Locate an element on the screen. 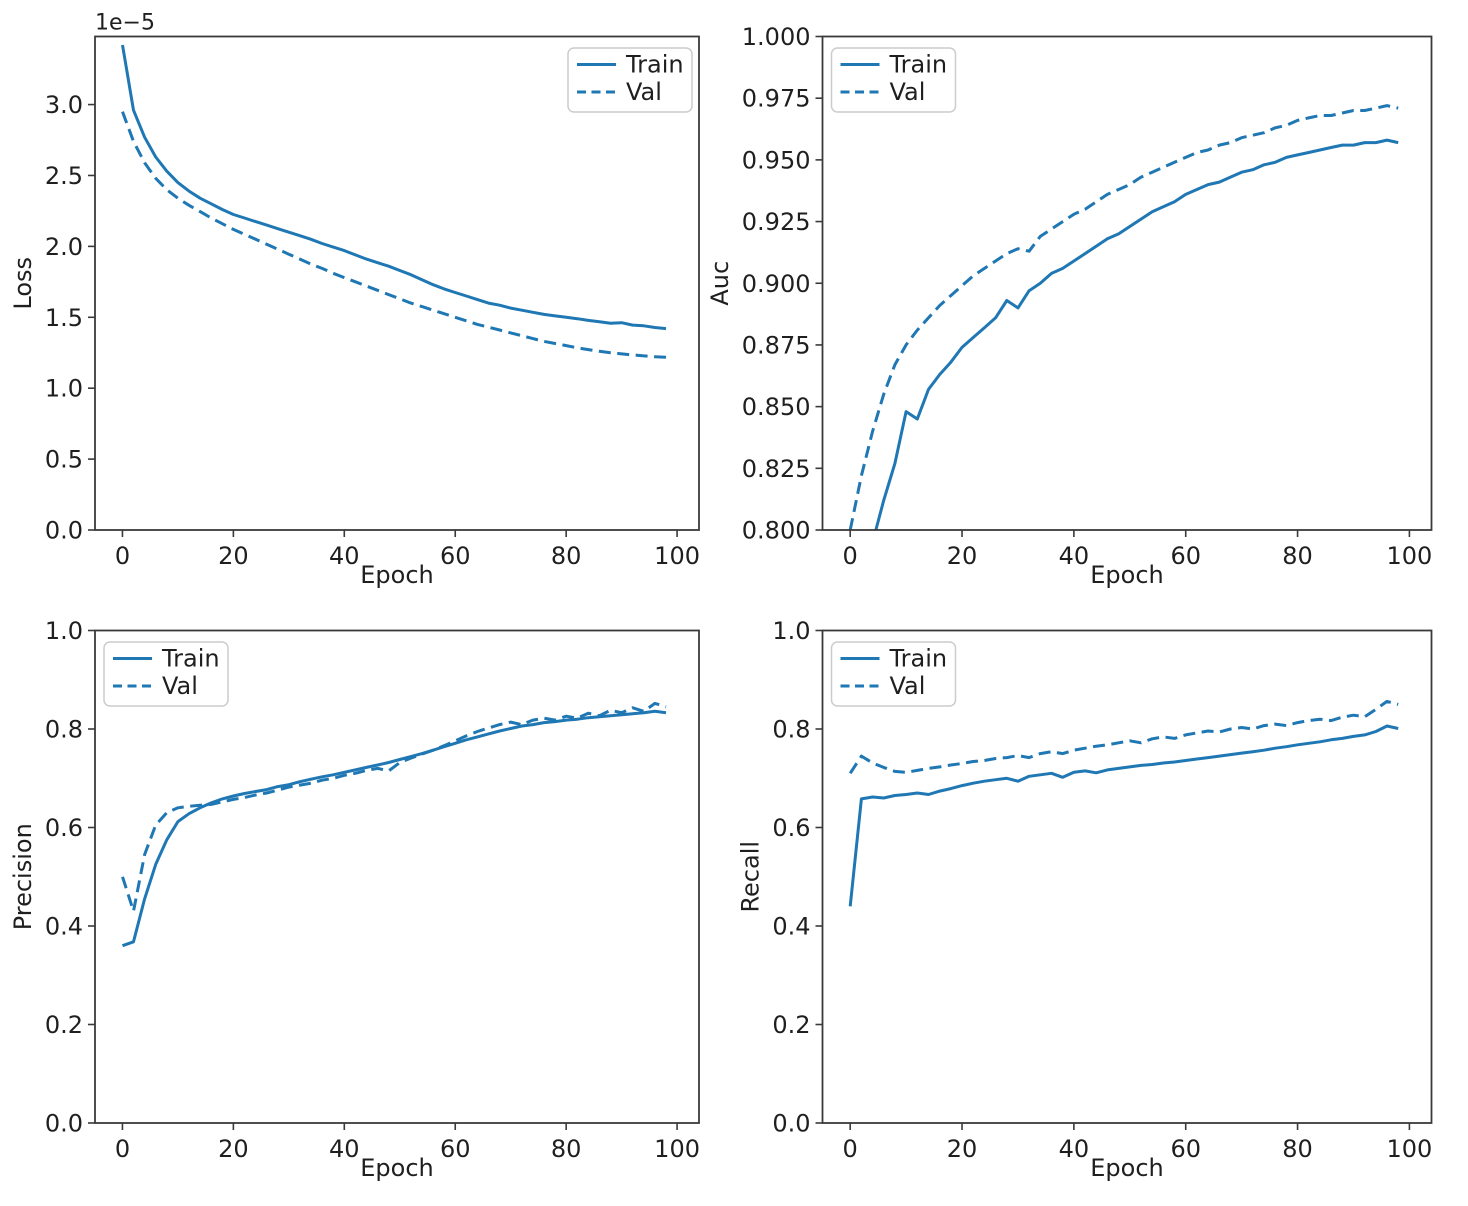 The height and width of the screenshot is (1206, 1468). loss-ylabel: Loss is located at coordinates (23, 283).